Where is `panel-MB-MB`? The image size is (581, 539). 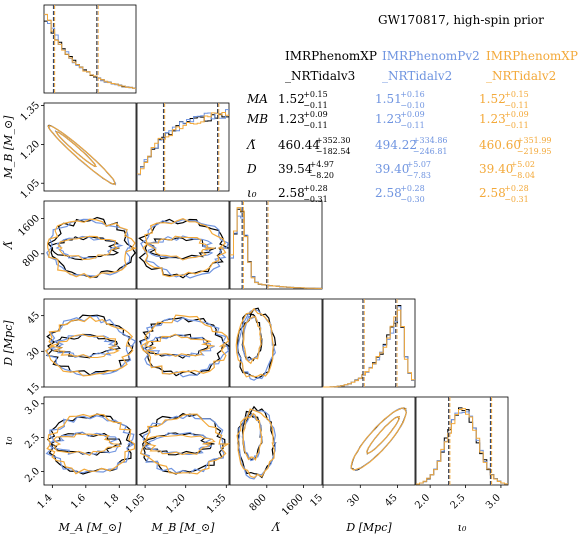
panel-MB-MB is located at coordinates (183, 147).